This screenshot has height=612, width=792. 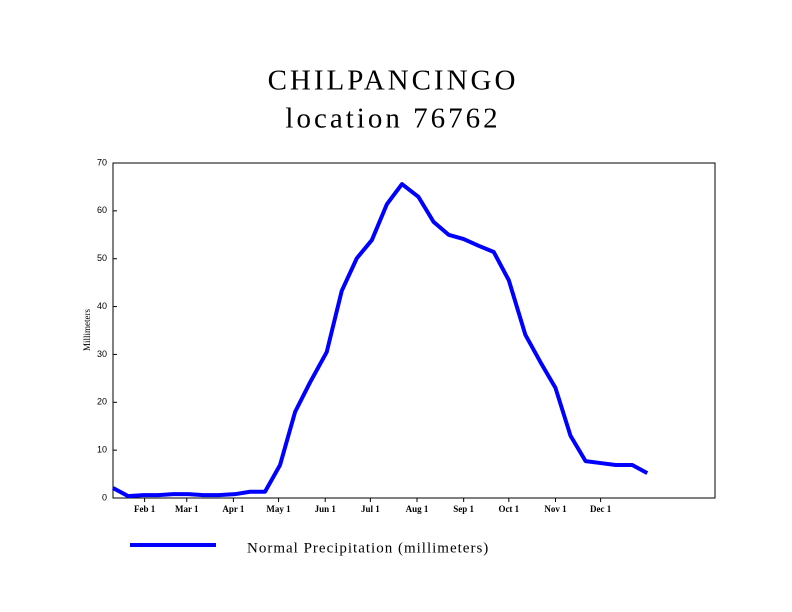 What do you see at coordinates (102, 162) in the screenshot?
I see `y-tick-label: 70` at bounding box center [102, 162].